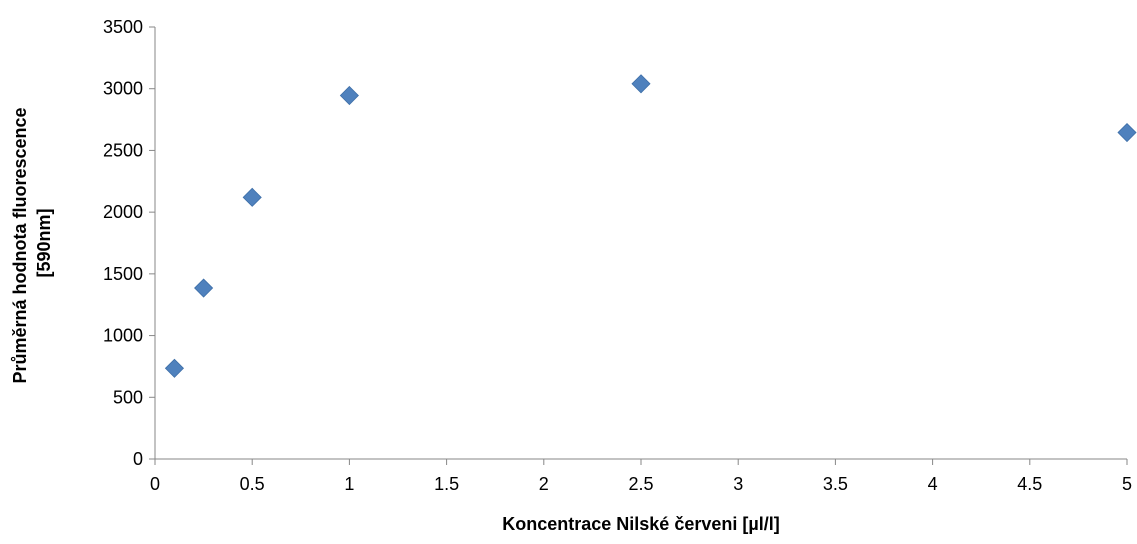  I want to click on x-tick-label: 2.5, so click(640, 484).